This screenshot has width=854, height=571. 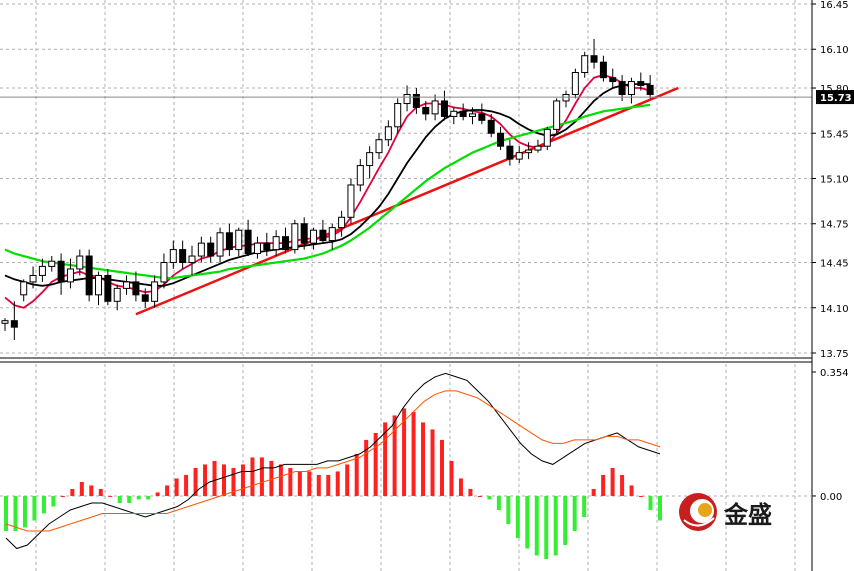 What do you see at coordinates (831, 497) in the screenshot?
I see `macd-tick-label: 0.00` at bounding box center [831, 497].